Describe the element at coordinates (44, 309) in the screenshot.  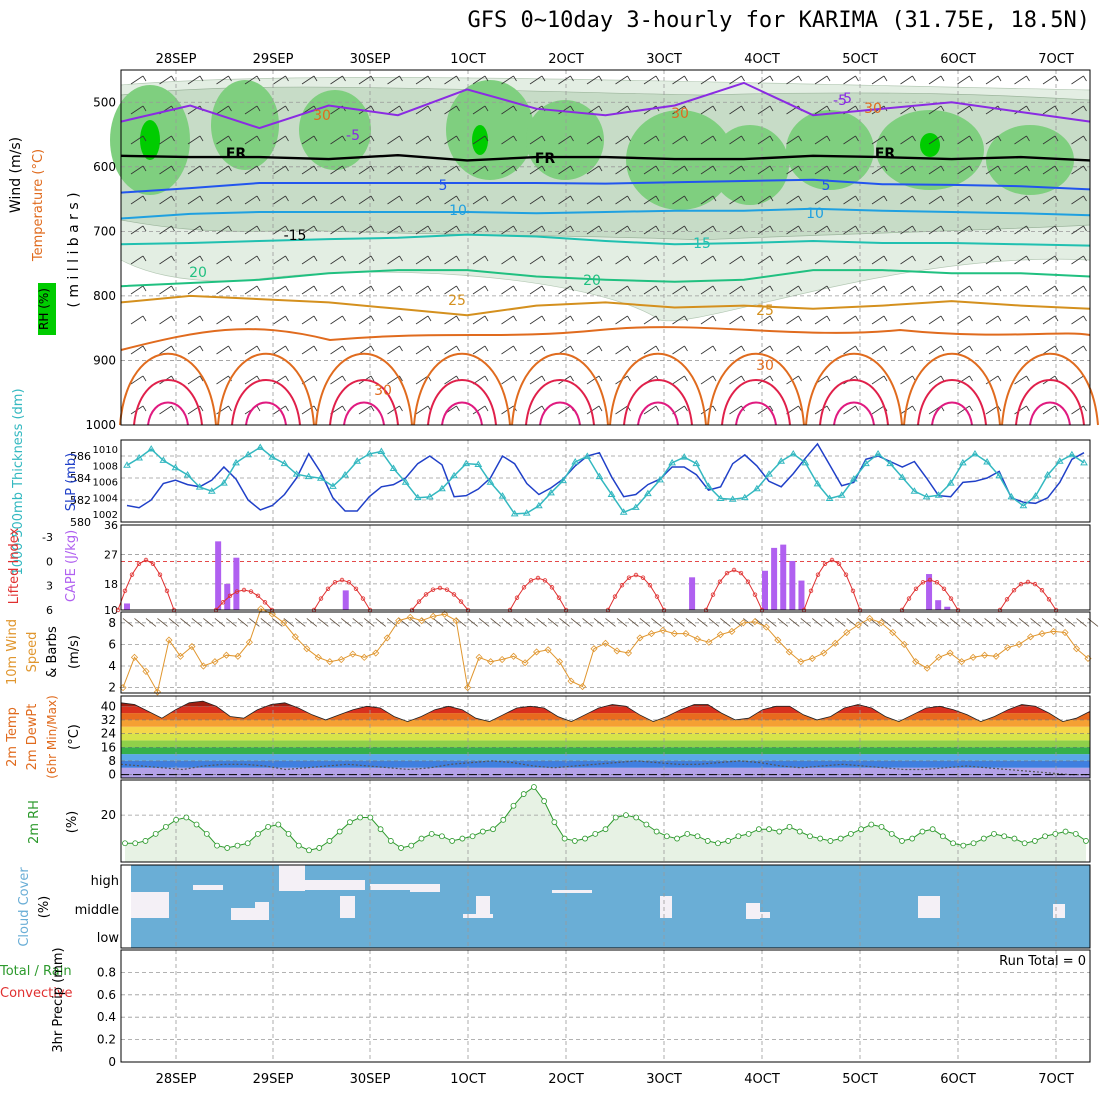
I see `rh-axis-label: RH (%)` at that location.